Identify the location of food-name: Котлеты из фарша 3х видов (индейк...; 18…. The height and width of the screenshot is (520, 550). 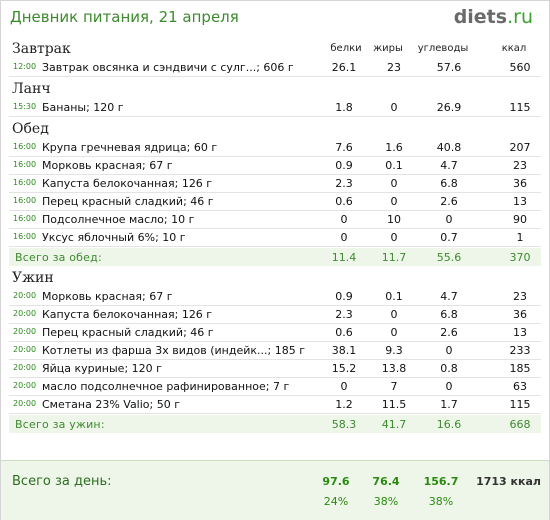
(173, 350).